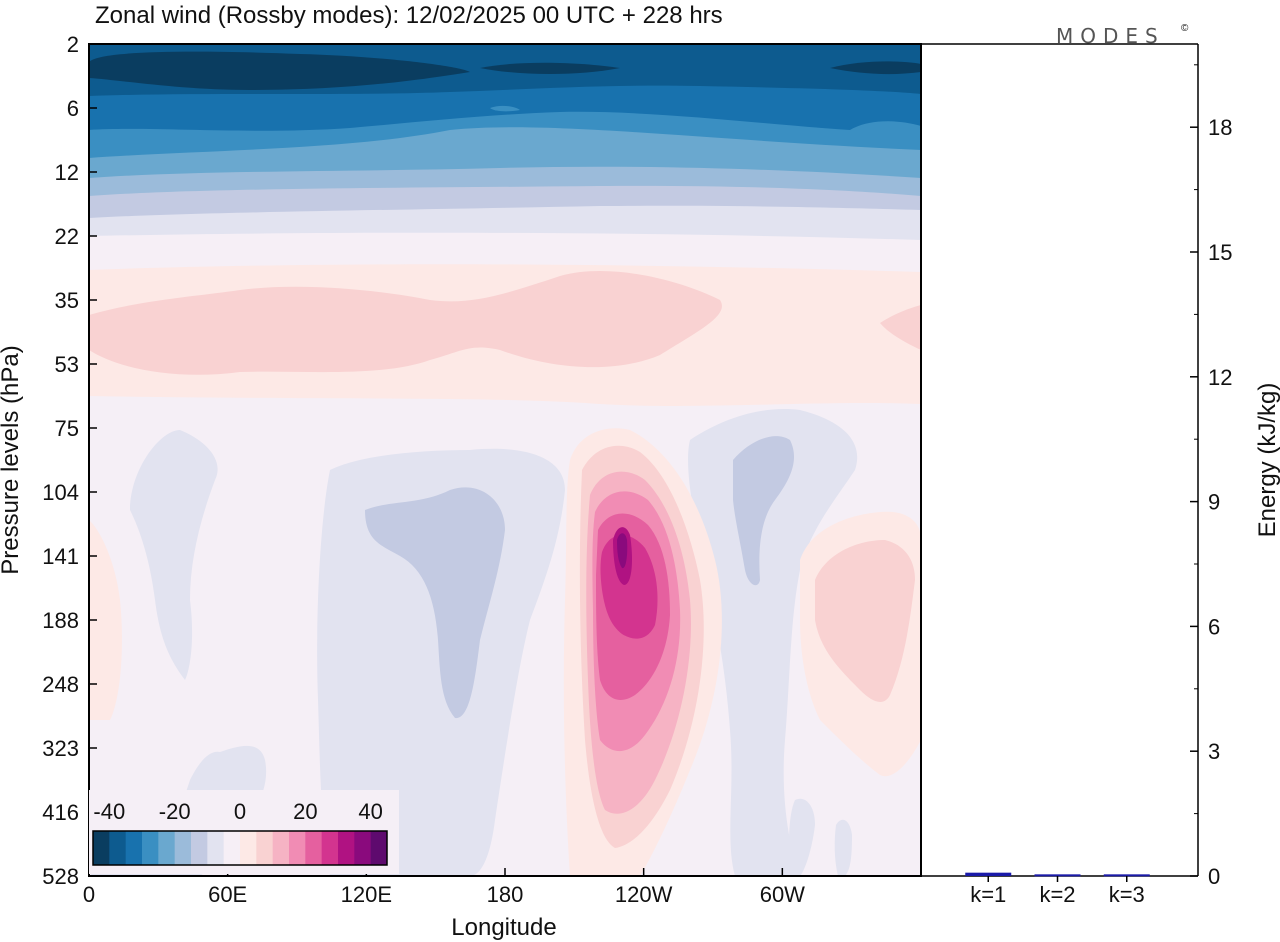 This screenshot has width=1280, height=942. I want to click on colorbar-tick-label: 40, so click(370, 811).